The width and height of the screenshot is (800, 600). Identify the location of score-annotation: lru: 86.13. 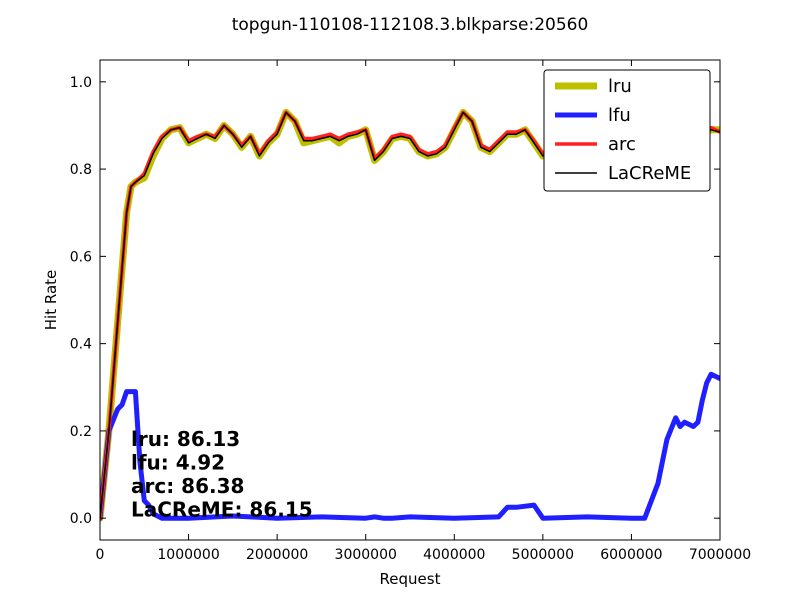
(185, 439).